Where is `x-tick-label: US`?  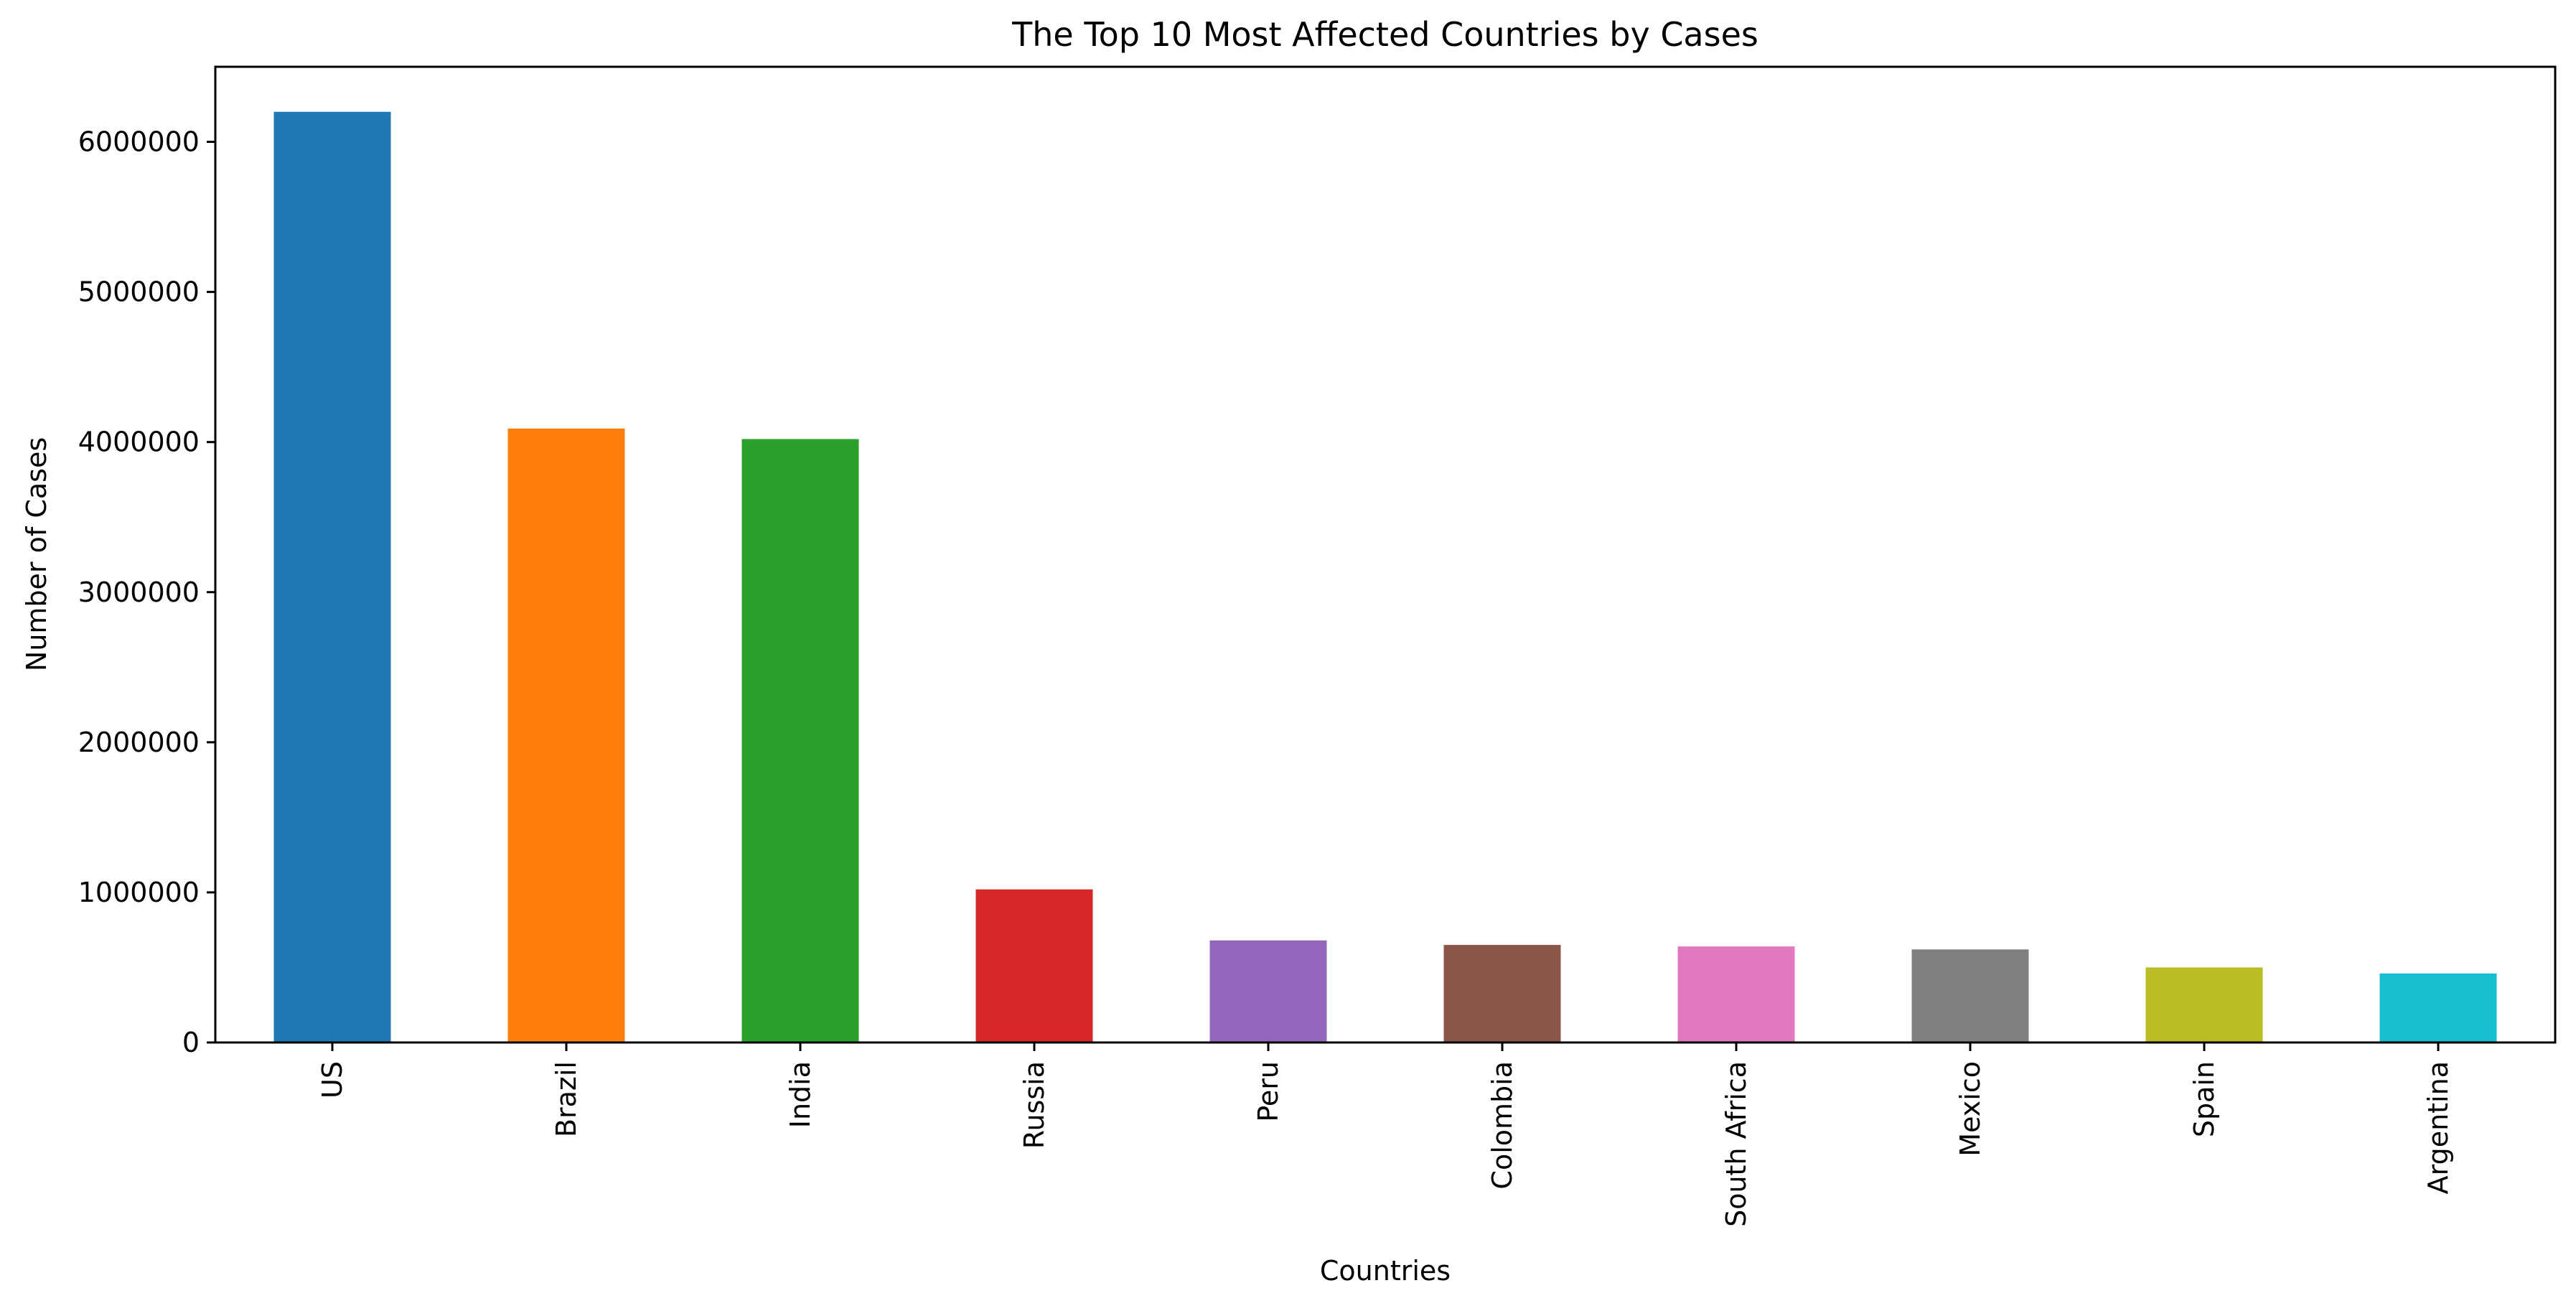
x-tick-label: US is located at coordinates (333, 1079).